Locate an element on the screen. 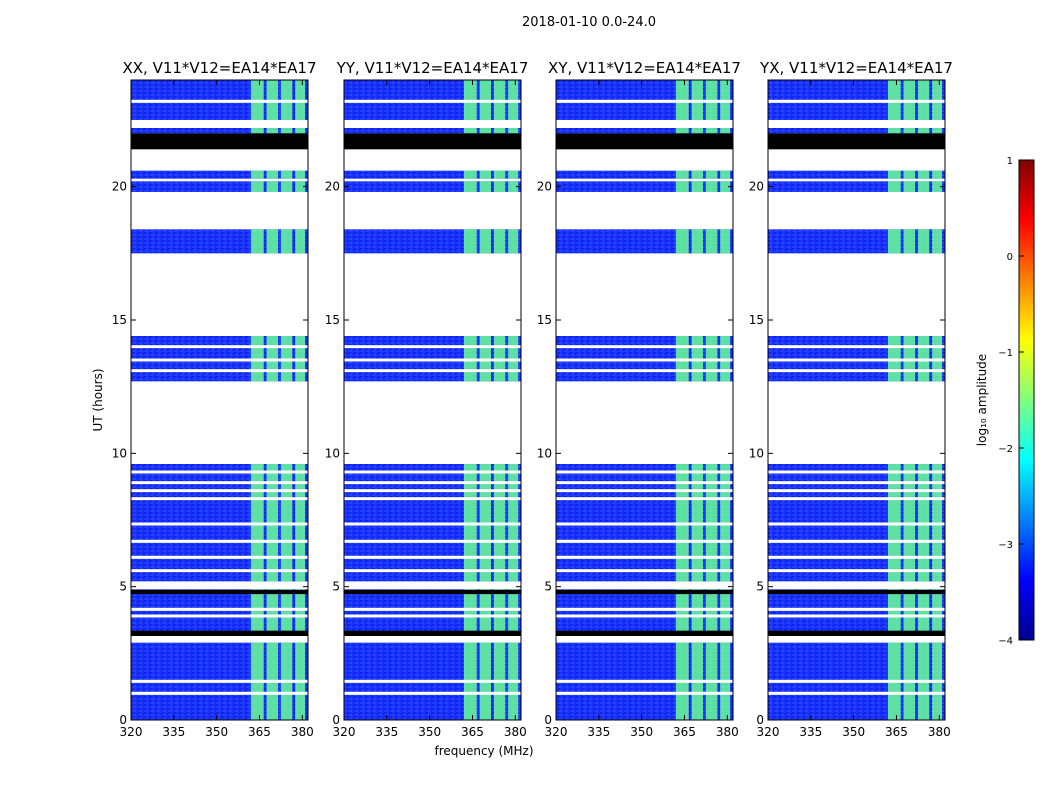 This screenshot has height=800, width=1050. y-tick-label: 15 is located at coordinates (332, 320).